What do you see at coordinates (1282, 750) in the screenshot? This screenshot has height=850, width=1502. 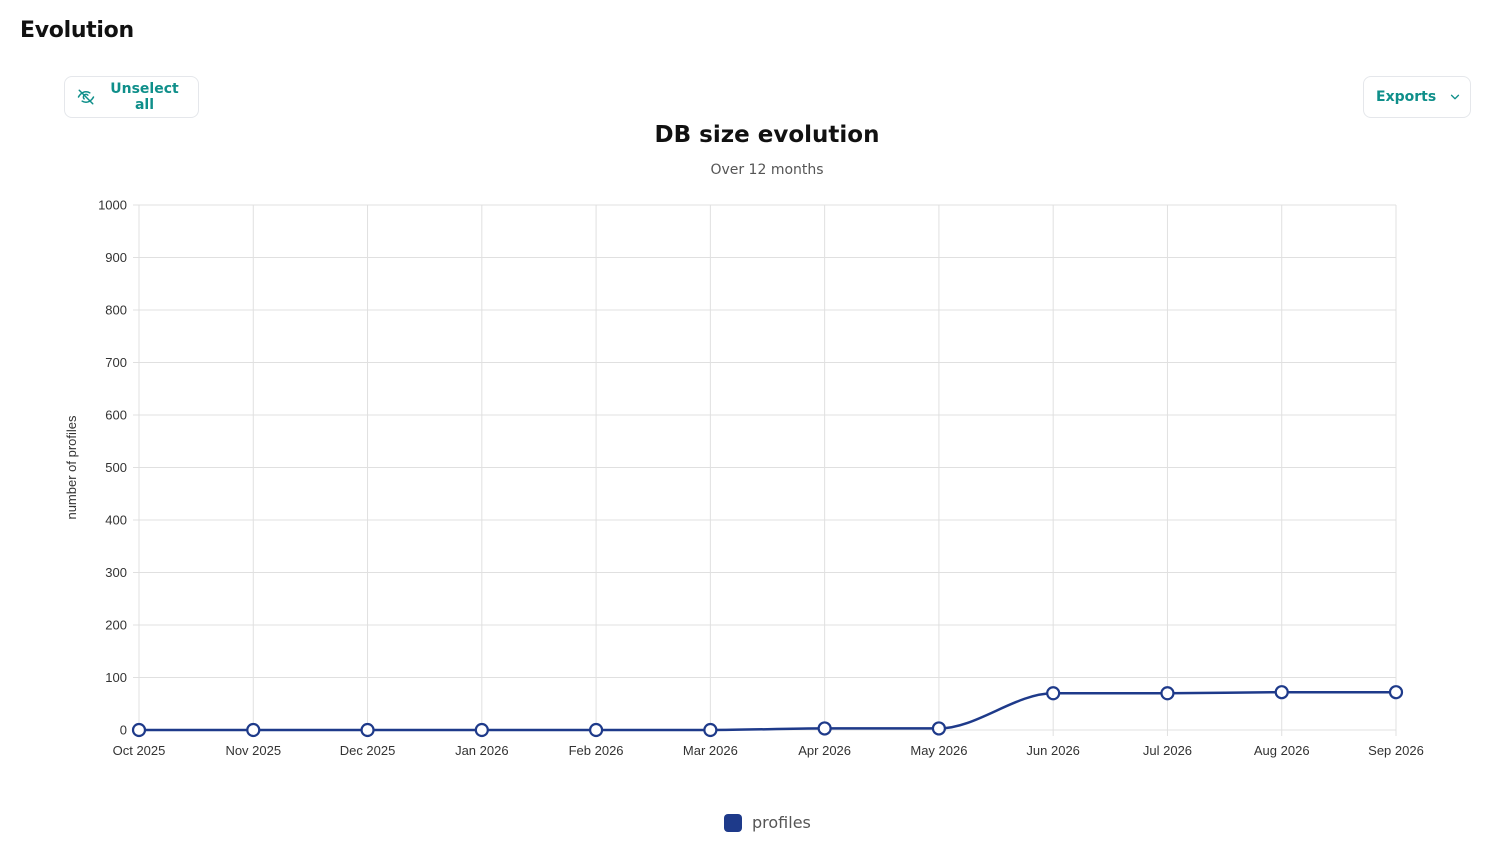 I see `x-tick-label: Aug 2026` at bounding box center [1282, 750].